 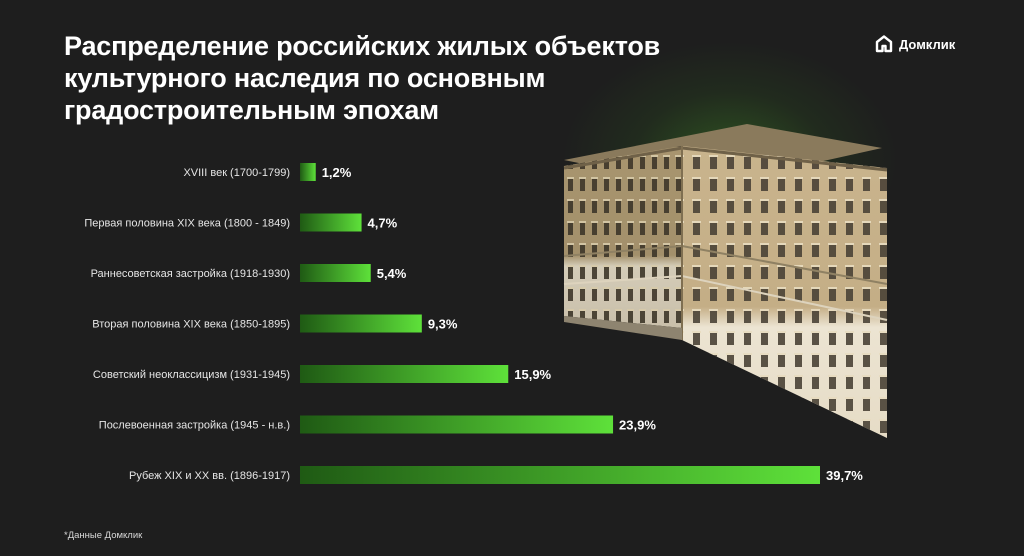 What do you see at coordinates (187, 224) in the screenshot?
I see `category-label: Первая половина XIX века (1800 - 1849)` at bounding box center [187, 224].